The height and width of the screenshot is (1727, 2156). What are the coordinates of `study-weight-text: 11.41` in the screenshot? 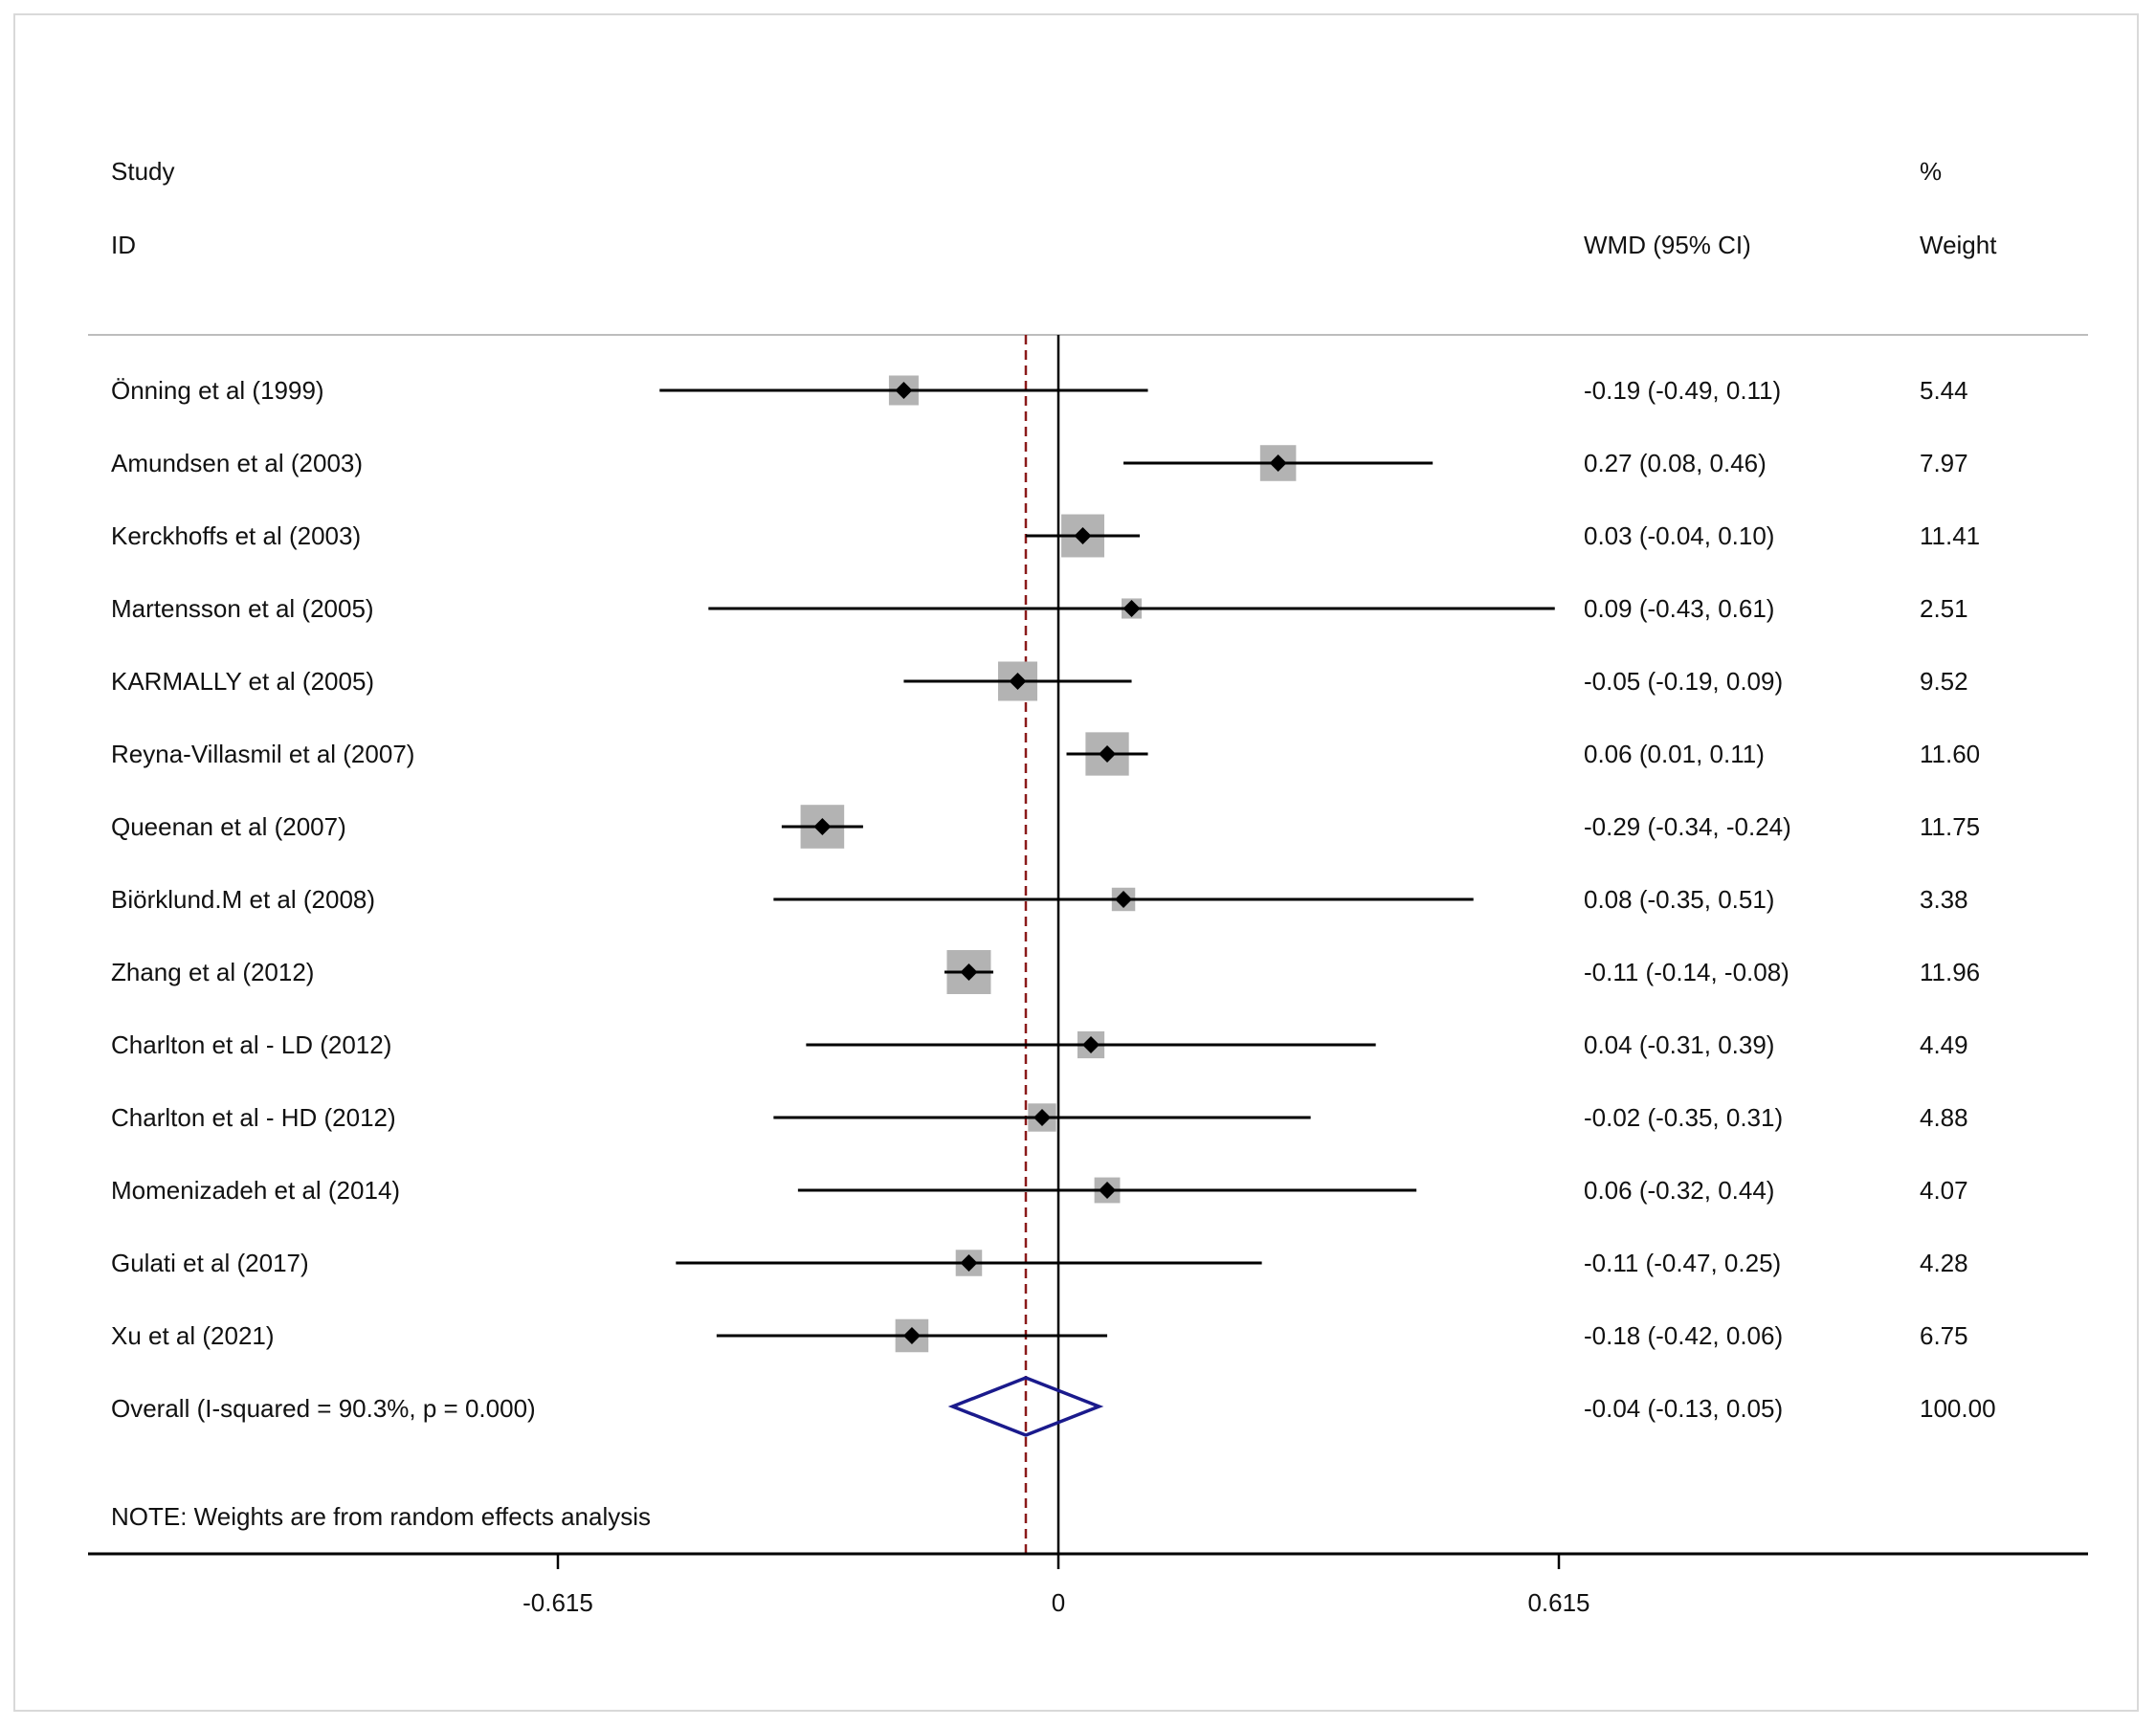 It's located at (1950, 535).